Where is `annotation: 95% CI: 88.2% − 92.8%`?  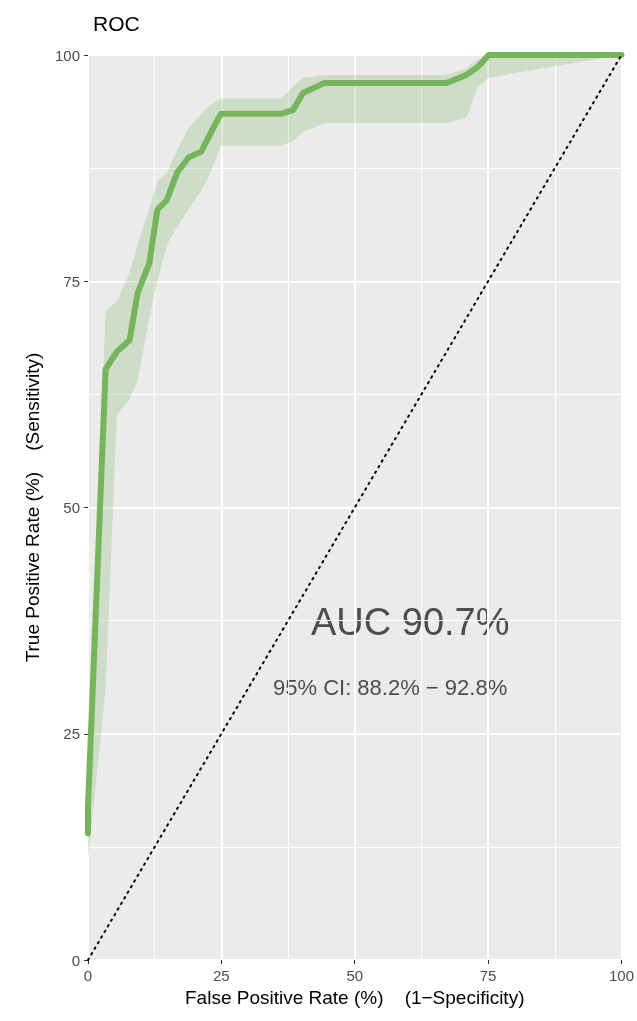 annotation: 95% CI: 88.2% − 92.8% is located at coordinates (390, 687).